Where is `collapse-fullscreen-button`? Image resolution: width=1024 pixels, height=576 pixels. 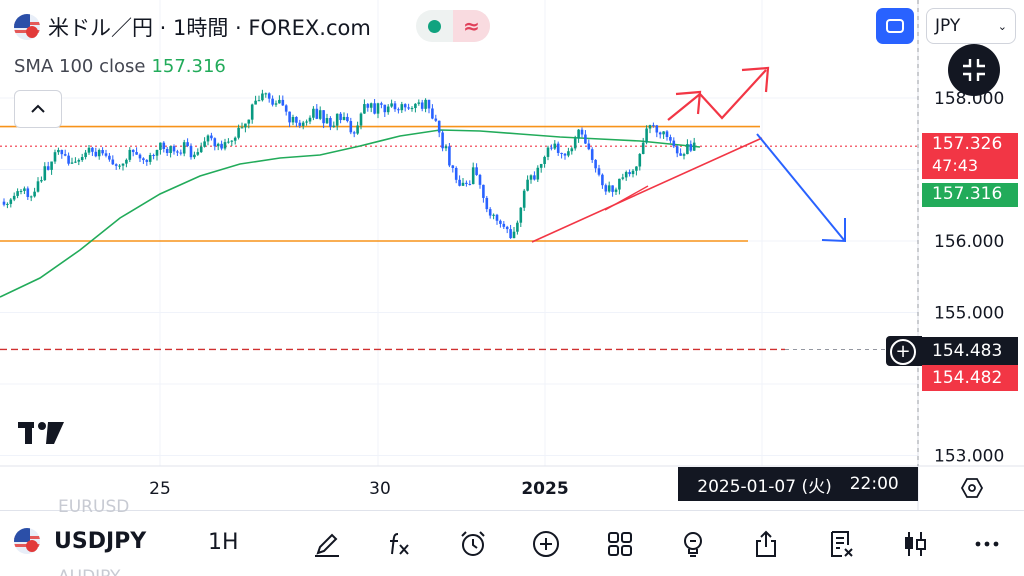 collapse-fullscreen-button is located at coordinates (974, 70).